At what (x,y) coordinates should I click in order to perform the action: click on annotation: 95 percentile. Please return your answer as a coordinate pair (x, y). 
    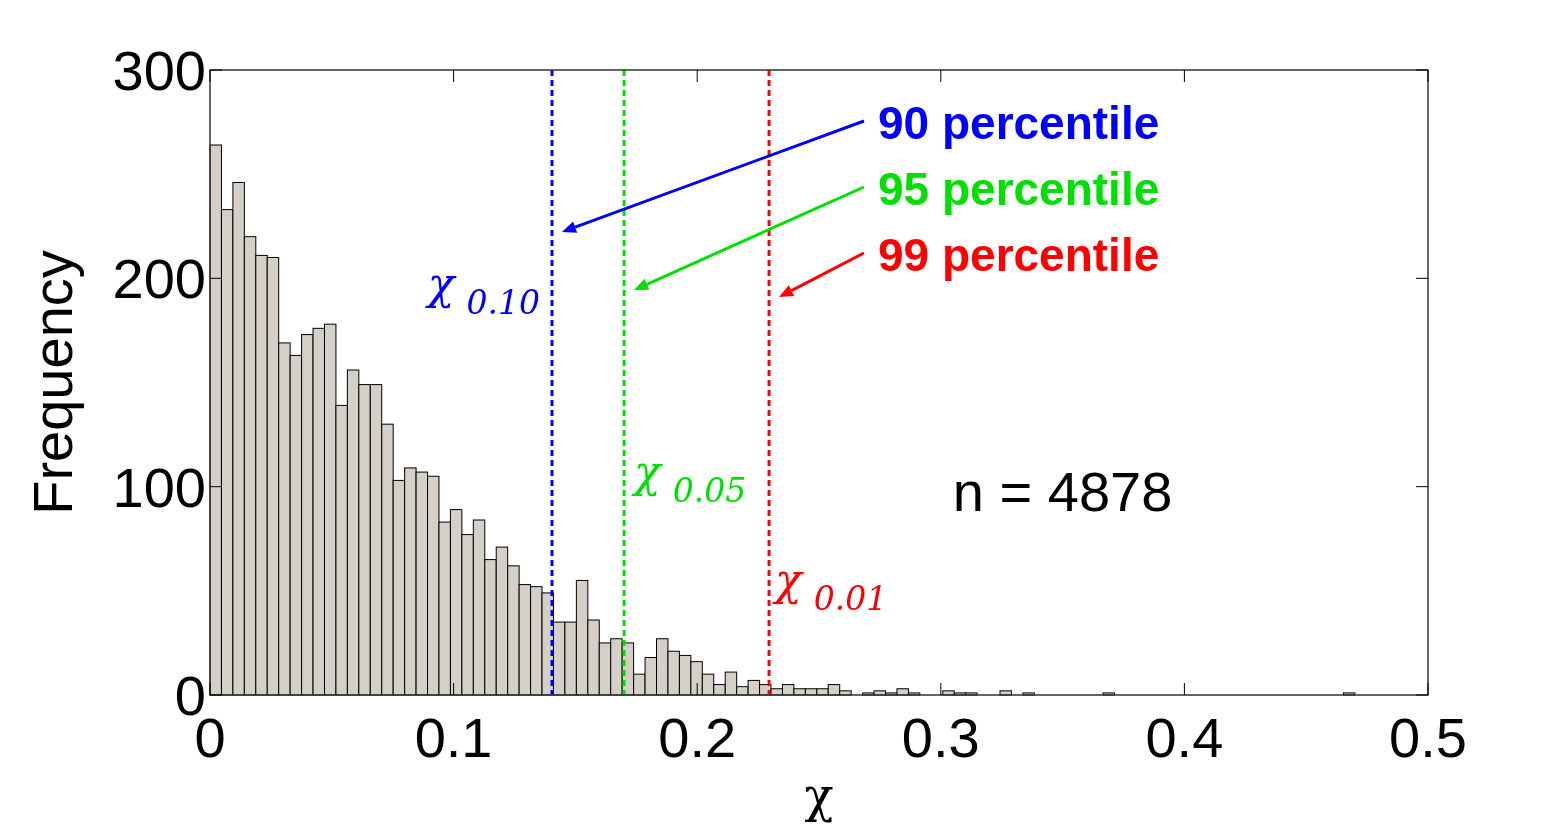
    Looking at the image, I should click on (1019, 189).